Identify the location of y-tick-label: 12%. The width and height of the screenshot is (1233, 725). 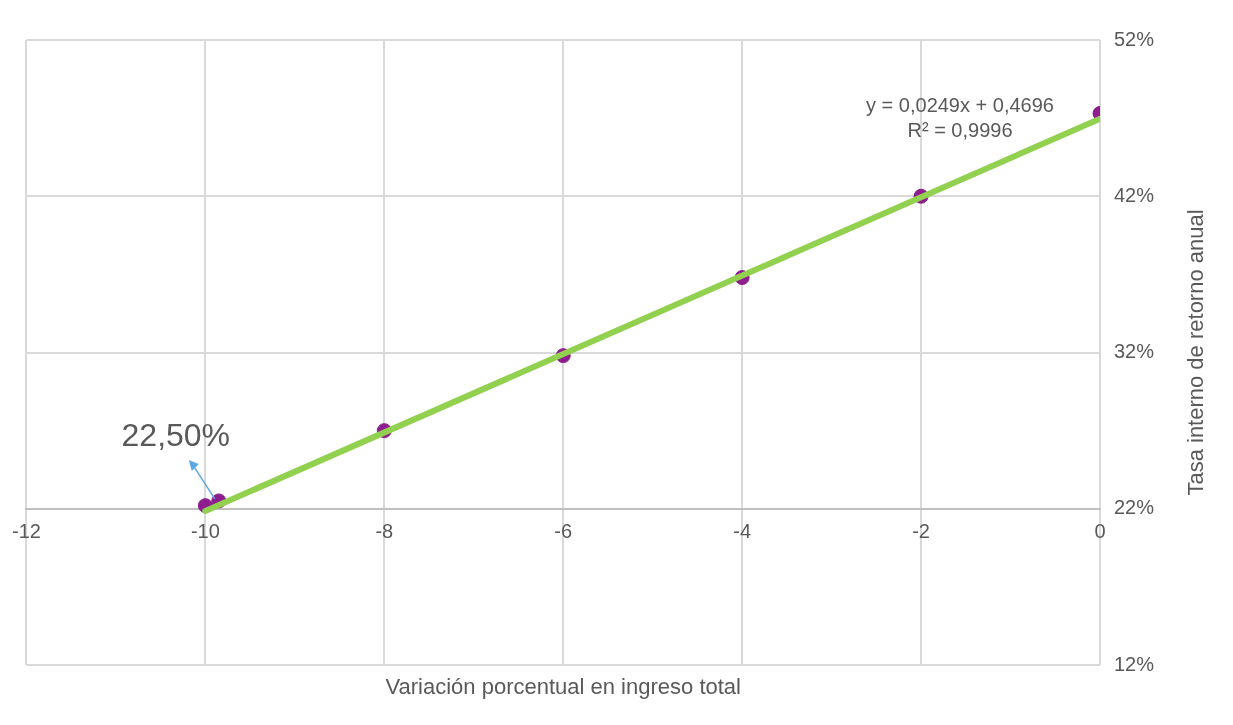
(1134, 663).